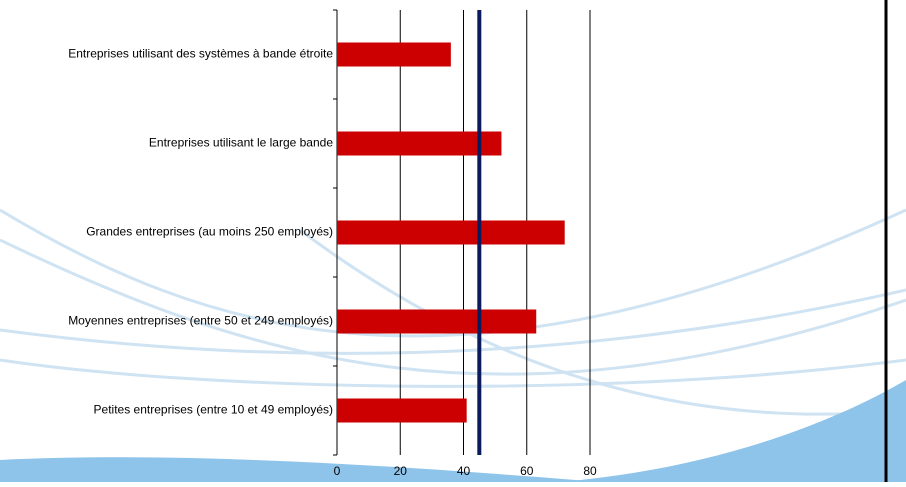 The image size is (906, 487). I want to click on x-tick-label: 40, so click(464, 471).